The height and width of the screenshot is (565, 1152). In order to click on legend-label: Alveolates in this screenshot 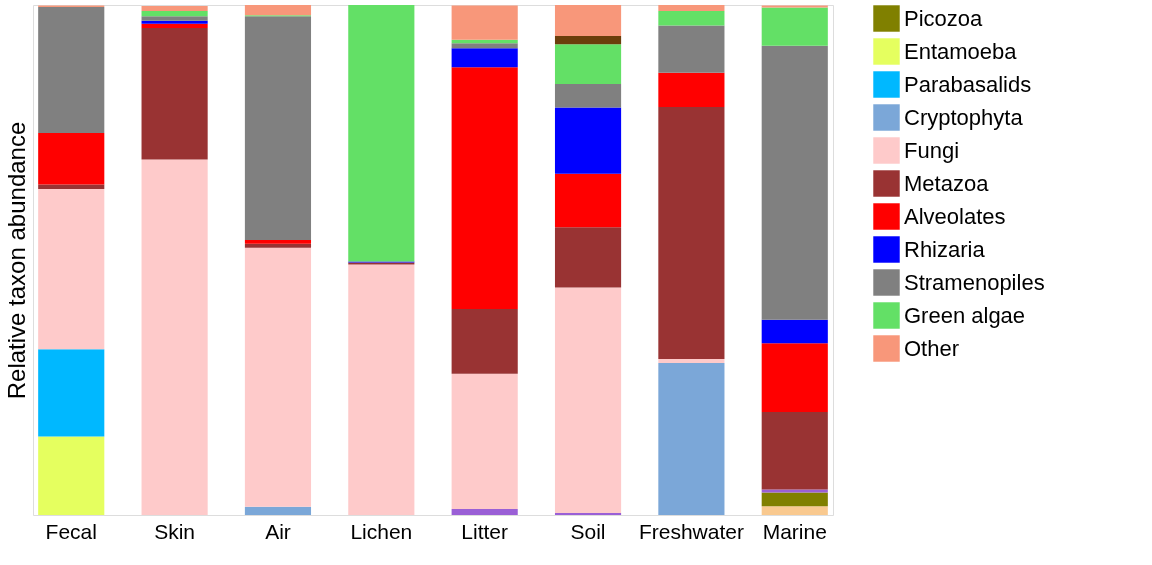, I will do `click(955, 216)`.